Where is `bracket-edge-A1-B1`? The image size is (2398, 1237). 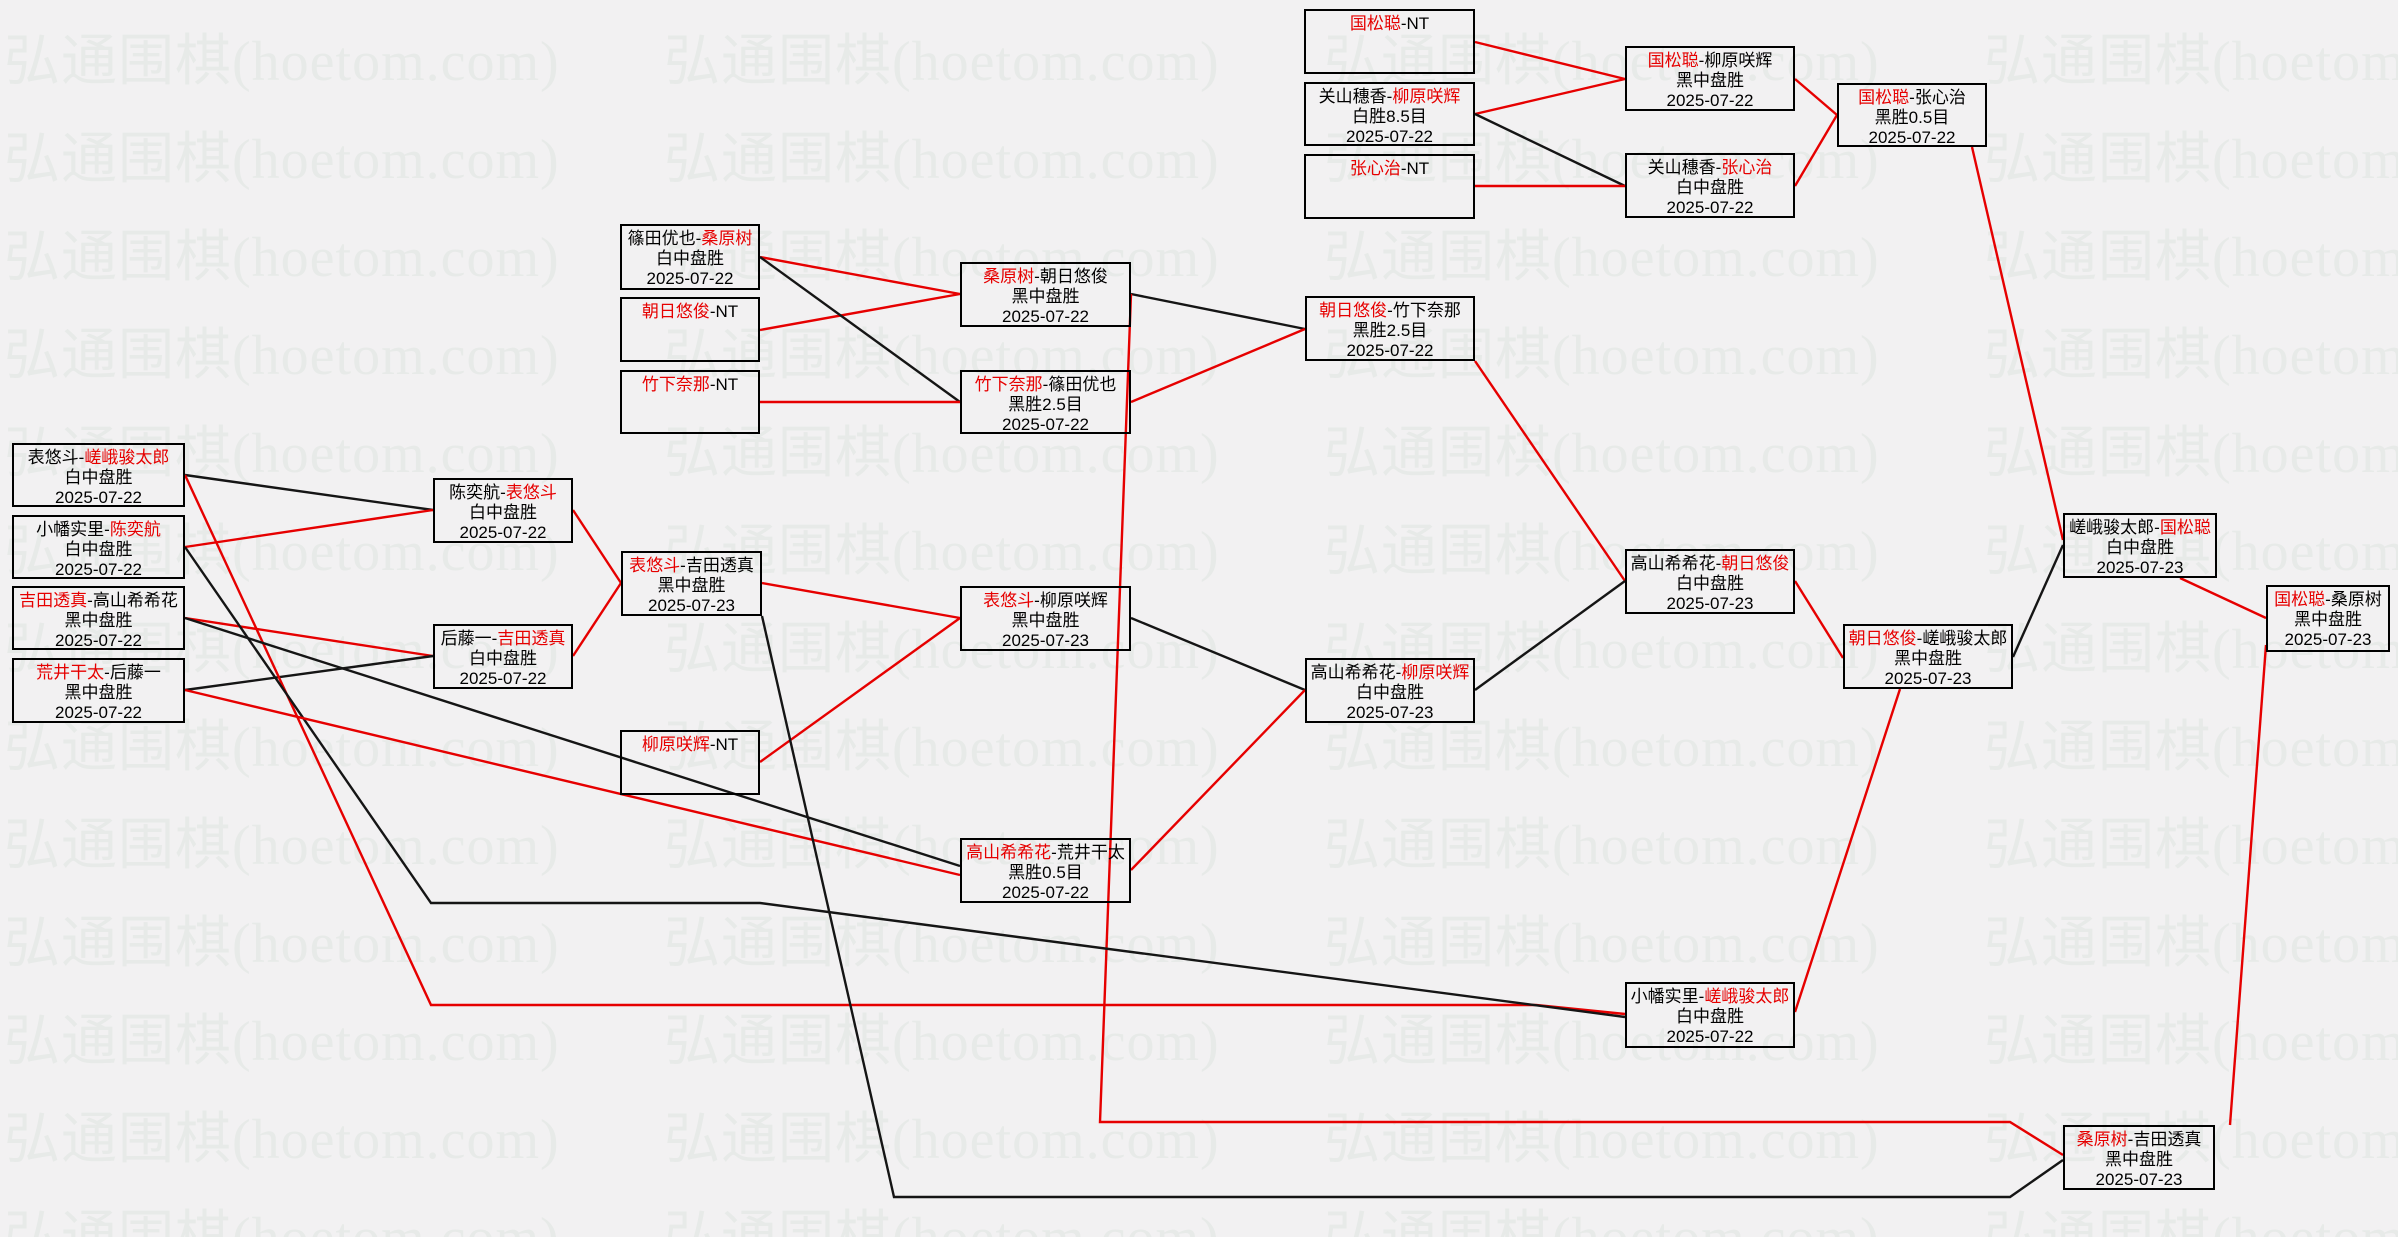 bracket-edge-A1-B1 is located at coordinates (1550, 60).